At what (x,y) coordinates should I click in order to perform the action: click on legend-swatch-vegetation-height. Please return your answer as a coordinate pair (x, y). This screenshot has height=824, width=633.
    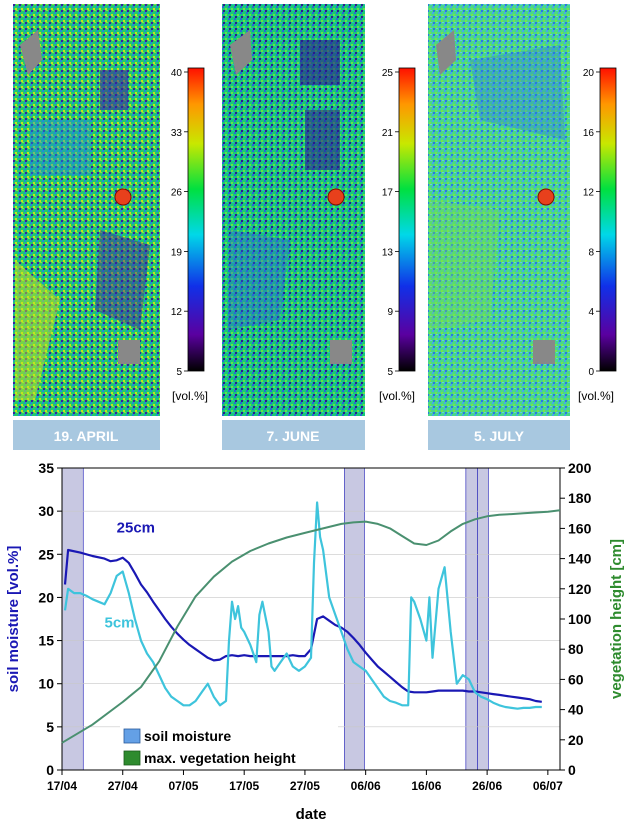
    Looking at the image, I should click on (132, 758).